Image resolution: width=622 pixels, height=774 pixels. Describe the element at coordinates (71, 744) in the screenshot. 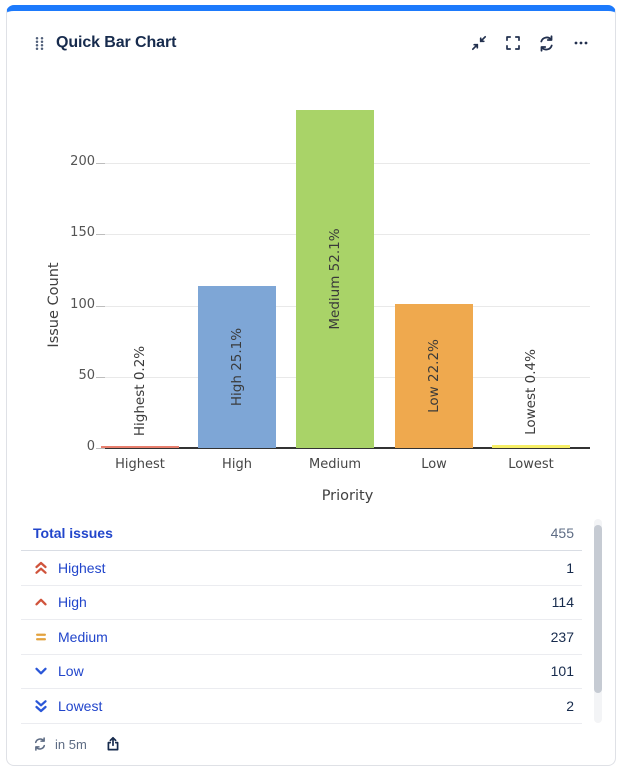

I see `refresh-countdown-label: in 5m` at that location.